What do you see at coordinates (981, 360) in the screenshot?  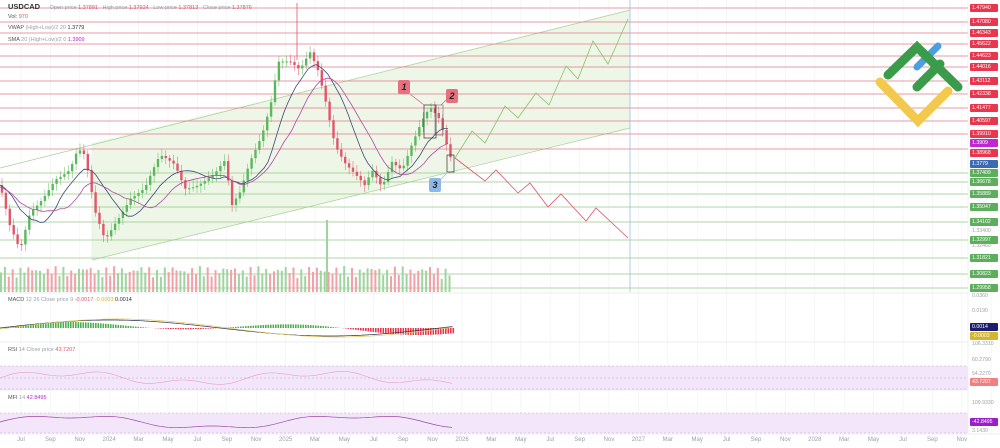 I see `rsi-axis-label: 60.2790` at bounding box center [981, 360].